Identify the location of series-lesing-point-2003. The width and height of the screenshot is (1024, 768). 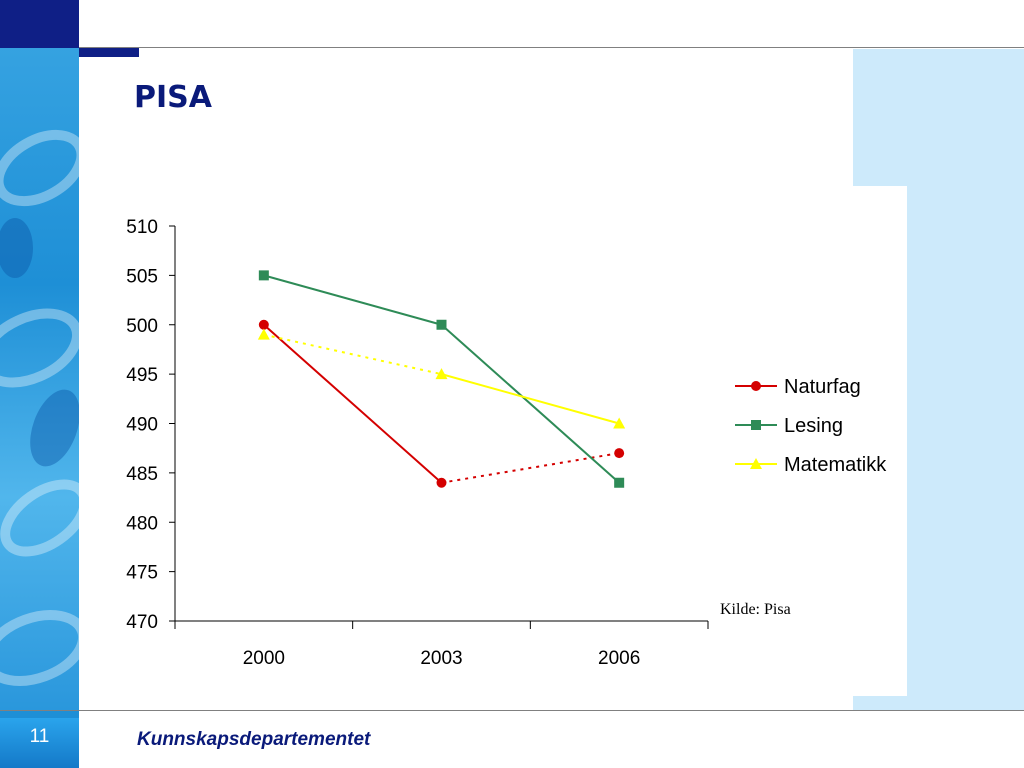
(441, 324).